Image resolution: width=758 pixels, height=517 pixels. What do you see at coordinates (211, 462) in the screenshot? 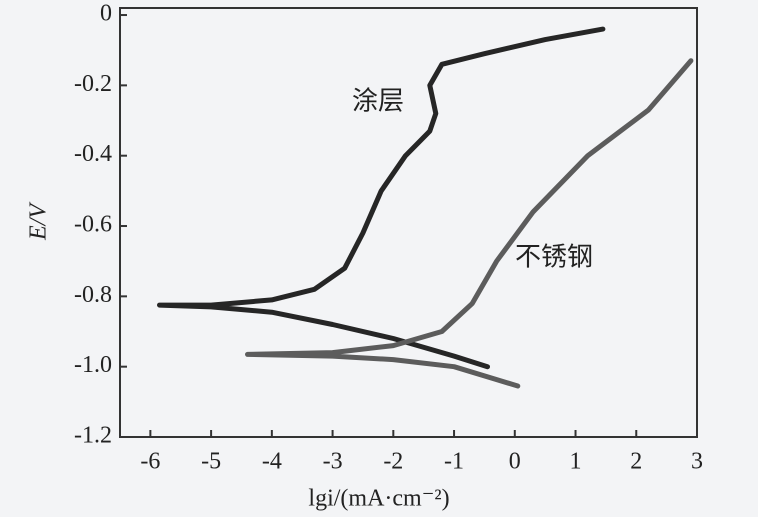
I see `x-tick-label: -5` at bounding box center [211, 462].